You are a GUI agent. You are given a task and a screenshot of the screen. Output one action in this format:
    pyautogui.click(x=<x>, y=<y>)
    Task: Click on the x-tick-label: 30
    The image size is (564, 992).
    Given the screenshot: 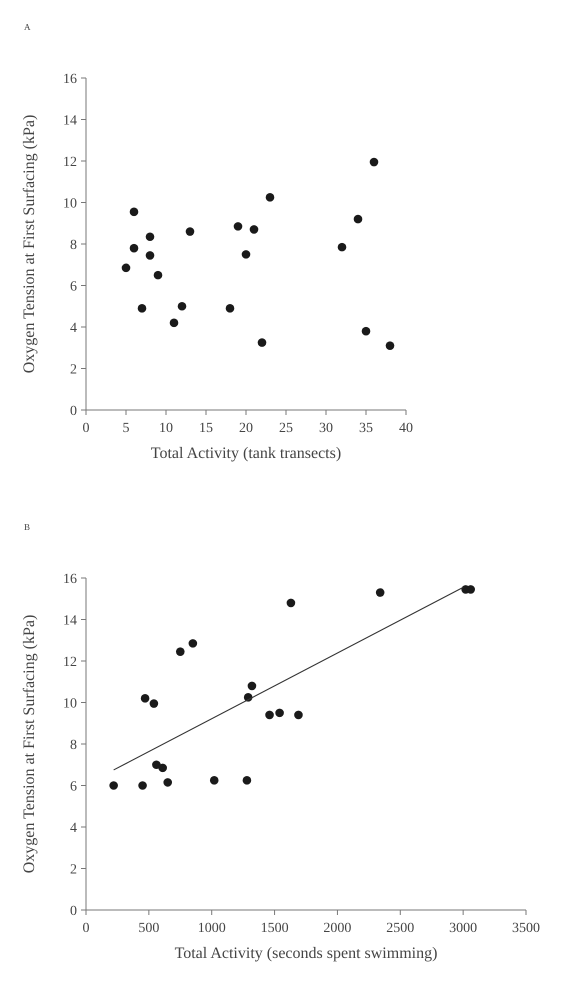 What is the action you would take?
    pyautogui.click(x=326, y=428)
    